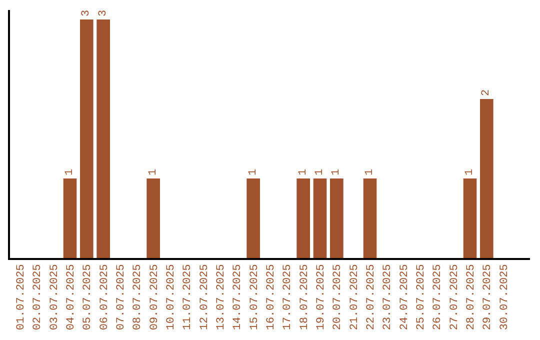 Image resolution: width=540 pixels, height=340 pixels. What do you see at coordinates (486, 92) in the screenshot?
I see `data-label: 2` at bounding box center [486, 92].